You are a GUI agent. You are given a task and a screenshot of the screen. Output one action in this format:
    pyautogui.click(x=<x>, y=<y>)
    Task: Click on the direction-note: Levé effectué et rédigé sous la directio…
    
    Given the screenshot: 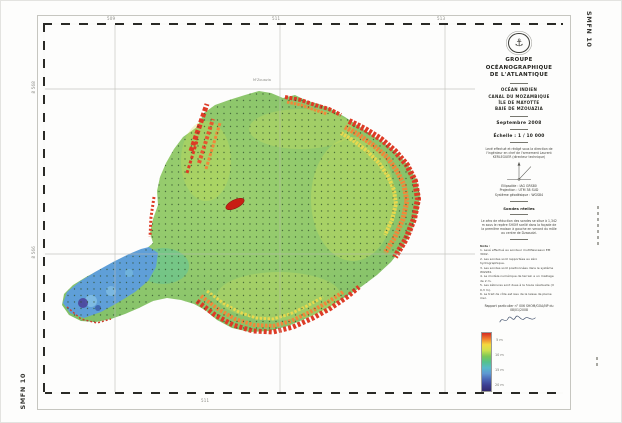 What is the action you would take?
    pyautogui.click(x=519, y=153)
    